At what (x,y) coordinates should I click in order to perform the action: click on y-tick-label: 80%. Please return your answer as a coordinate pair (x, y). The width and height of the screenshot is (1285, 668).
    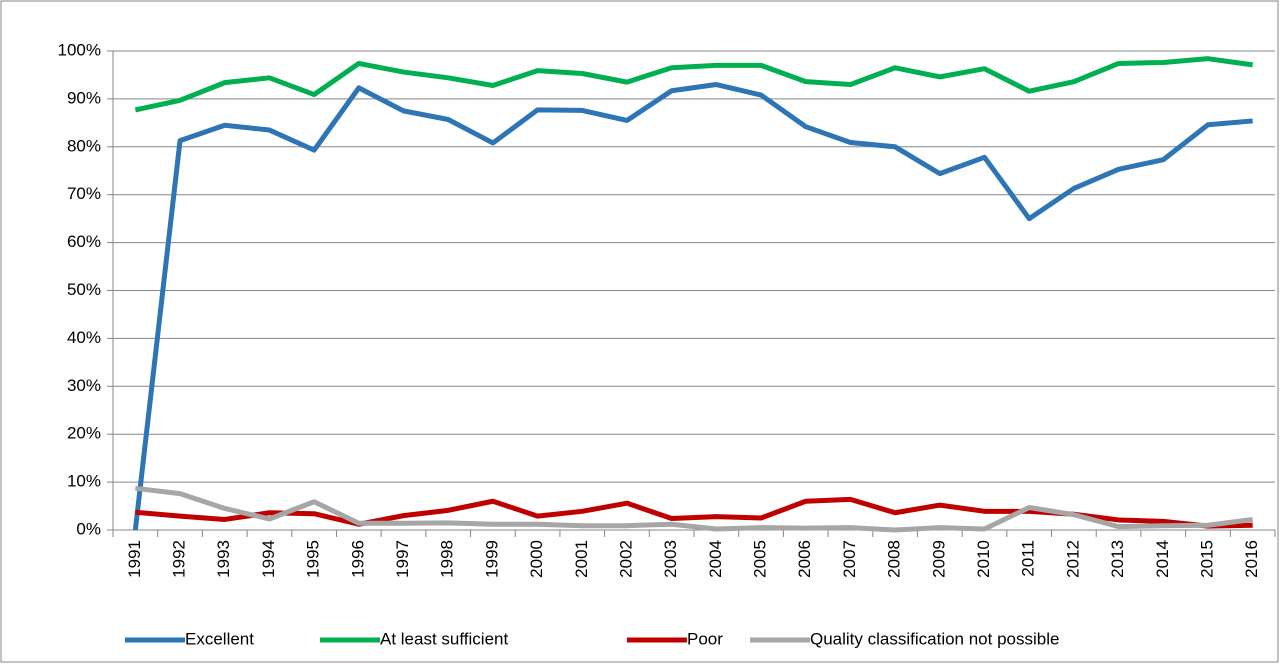
    Looking at the image, I should click on (84, 145).